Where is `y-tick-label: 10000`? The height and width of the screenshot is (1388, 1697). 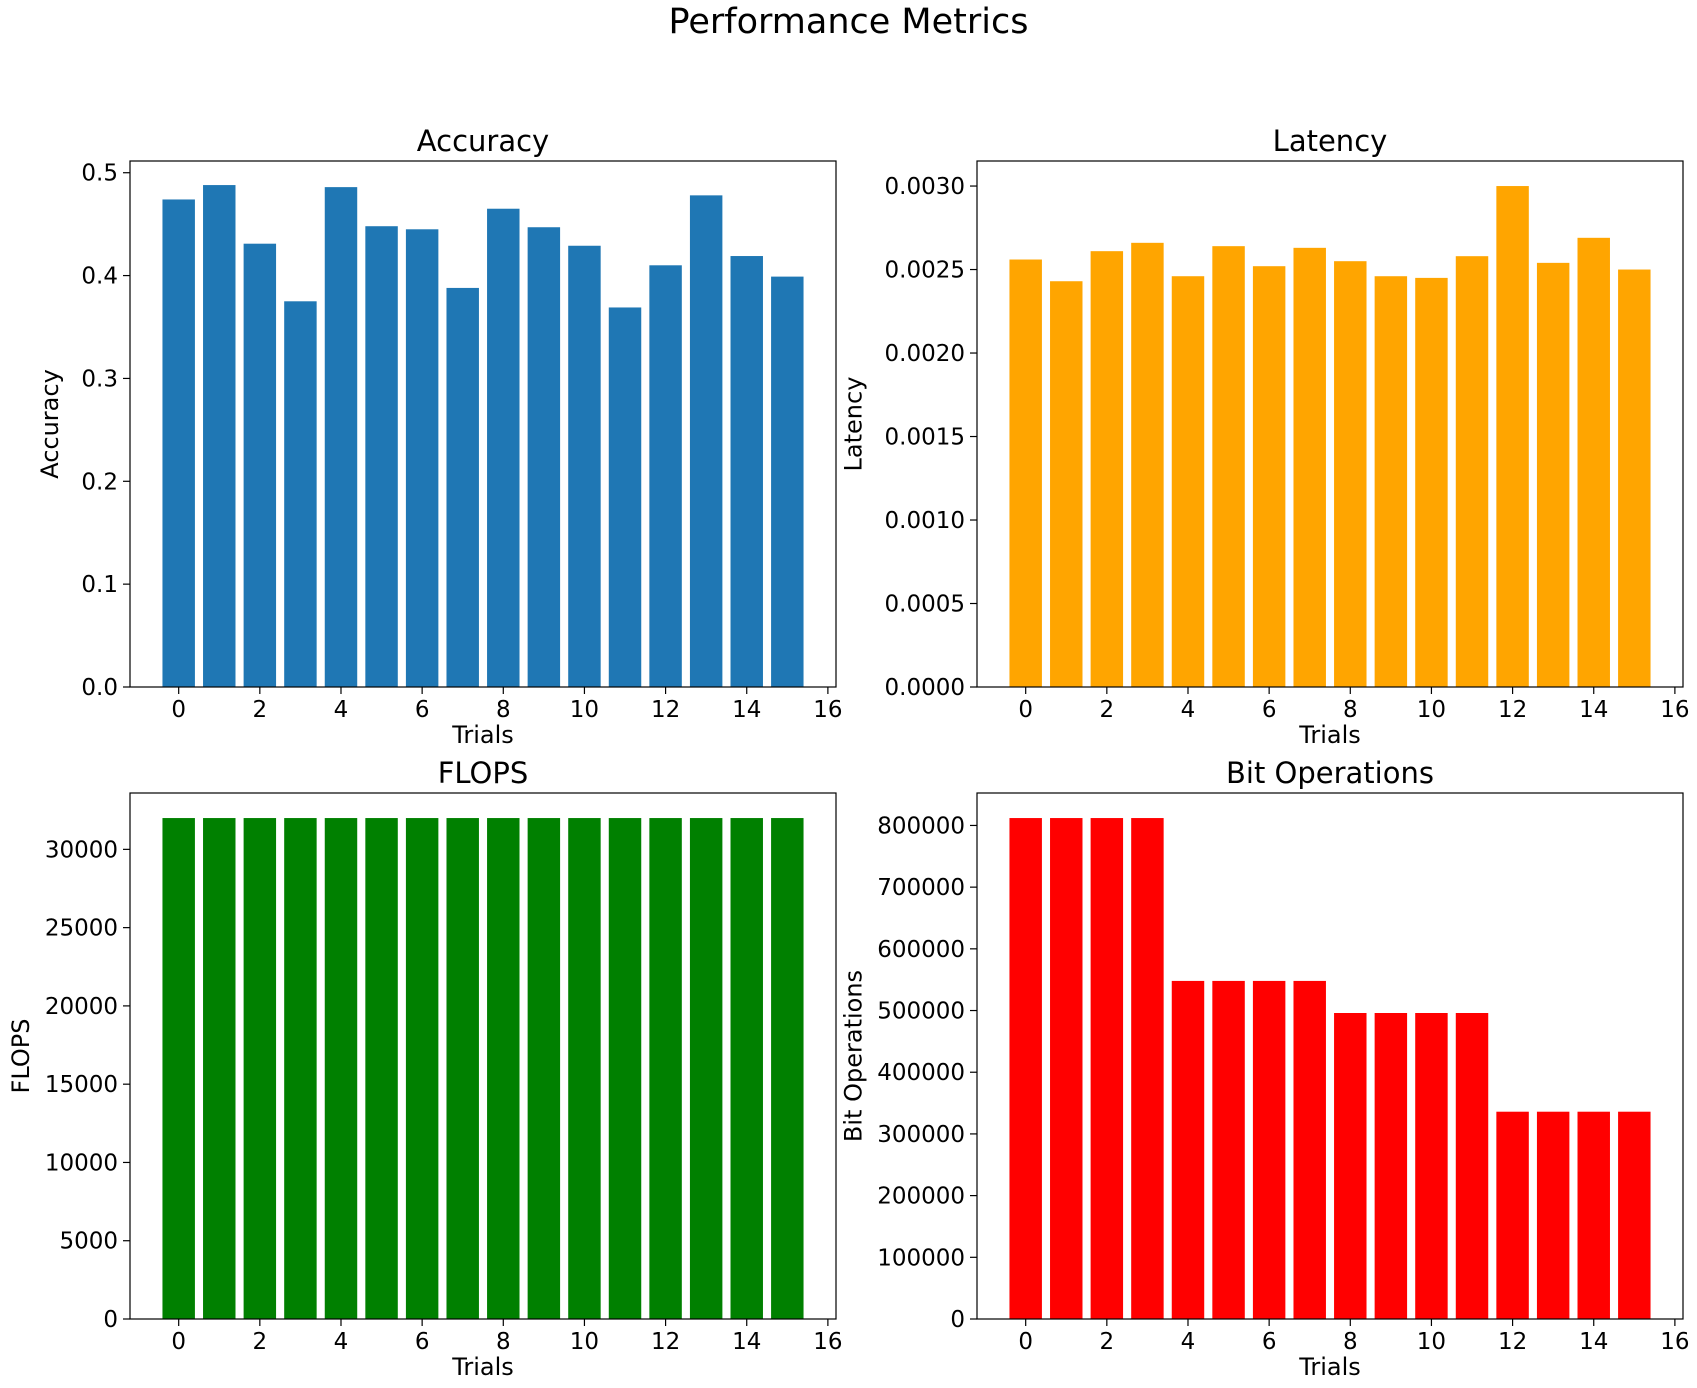 y-tick-label: 10000 is located at coordinates (81, 1163).